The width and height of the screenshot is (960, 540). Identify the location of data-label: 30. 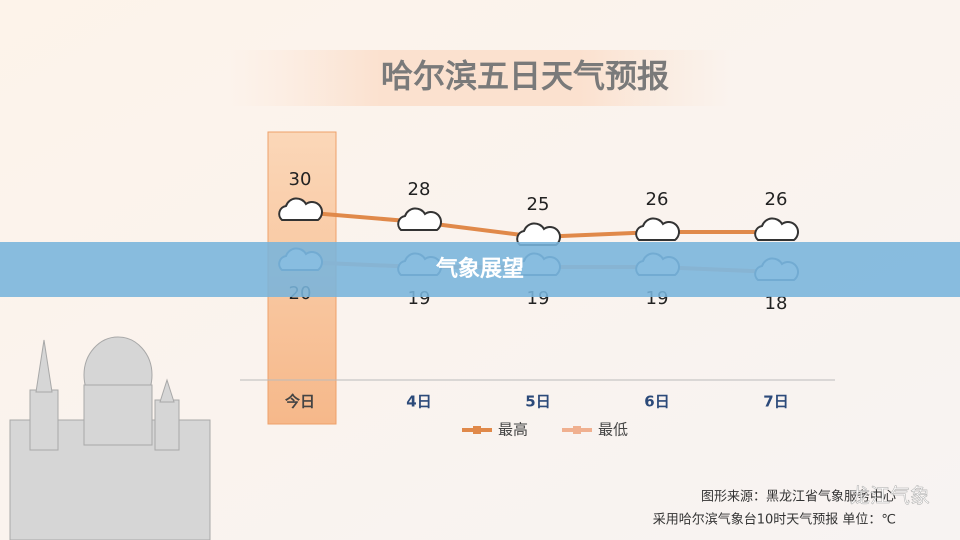
(300, 179).